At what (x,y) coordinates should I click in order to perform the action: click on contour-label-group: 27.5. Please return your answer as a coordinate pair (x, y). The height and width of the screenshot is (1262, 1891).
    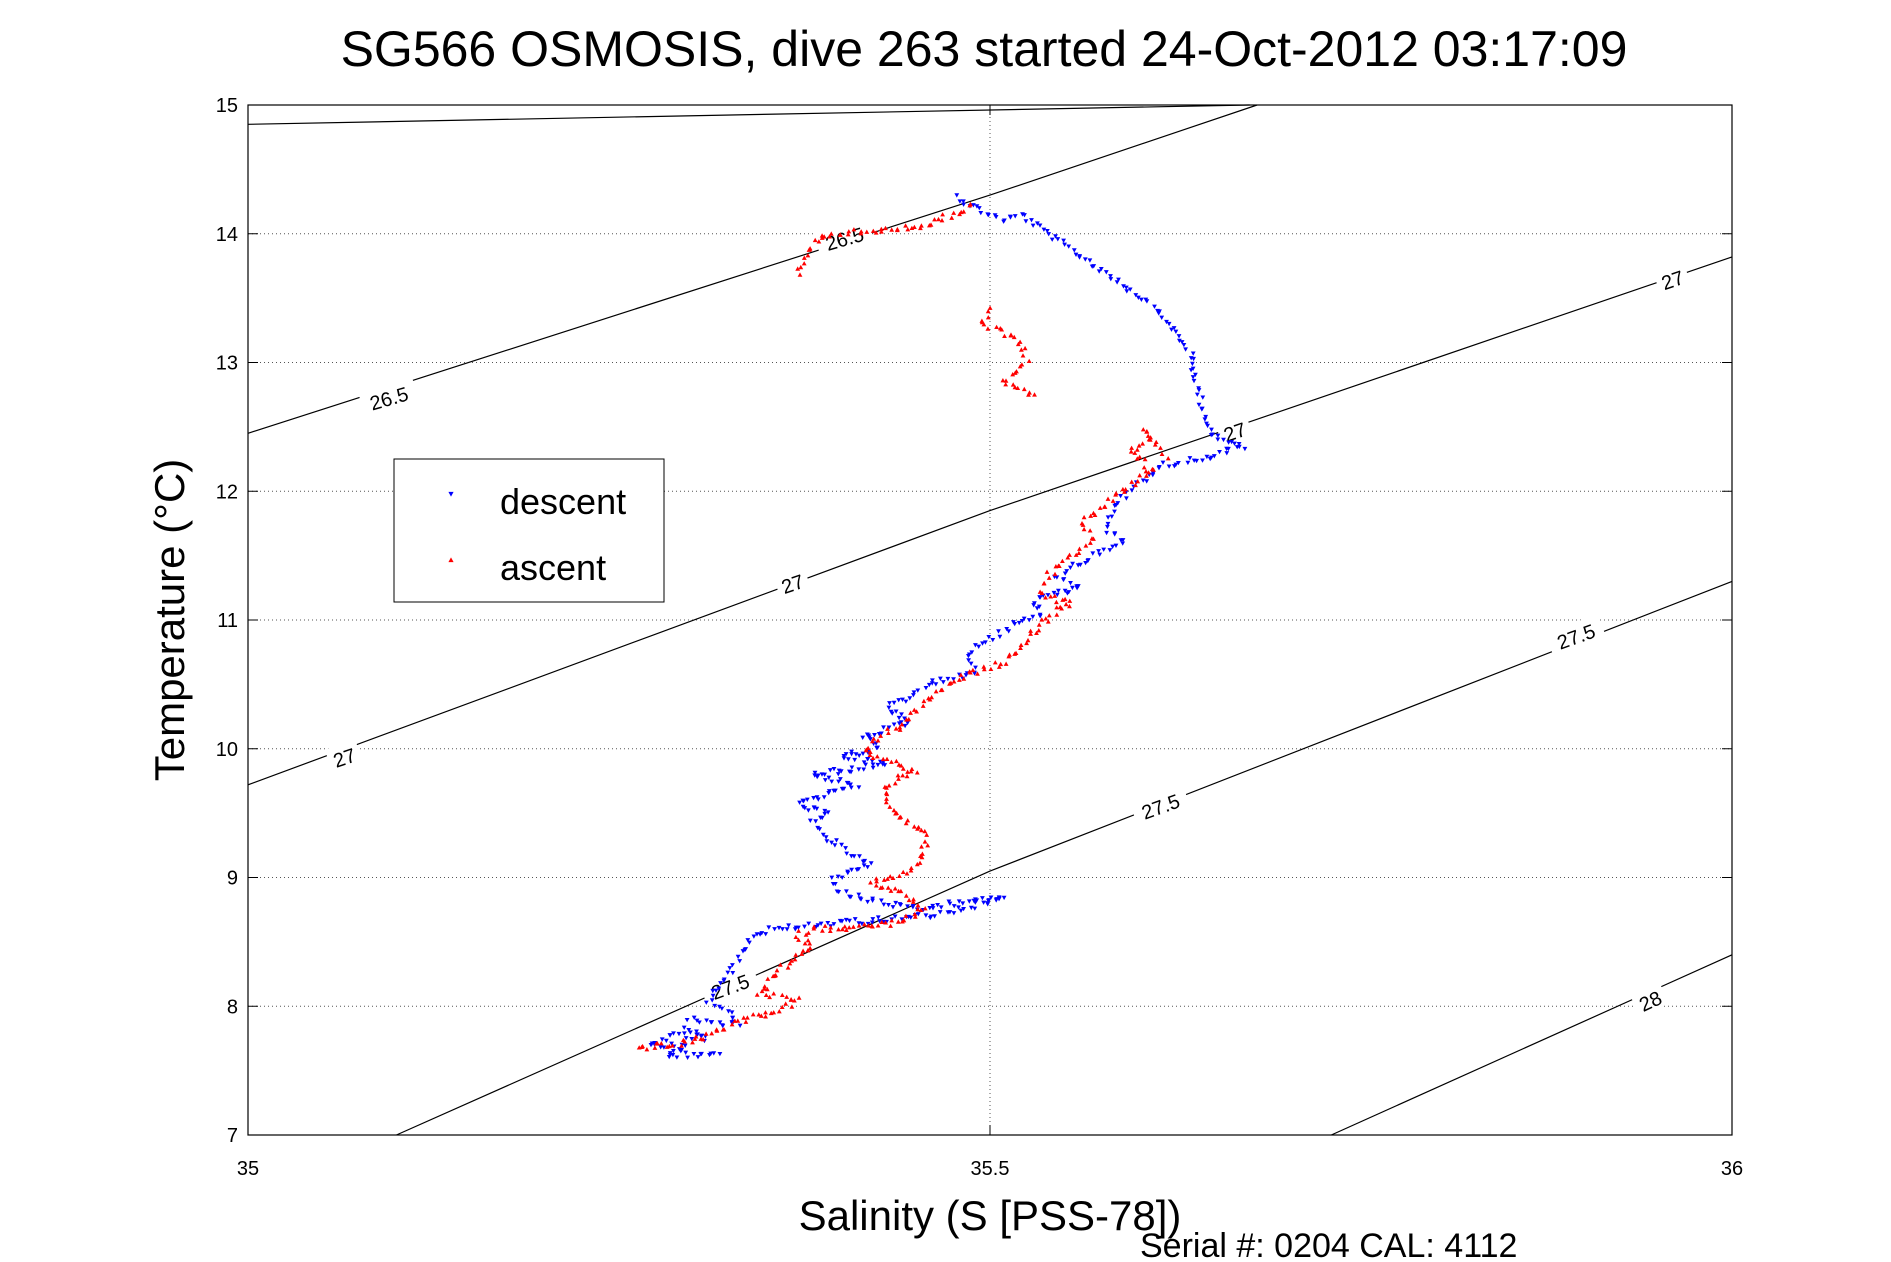
    Looking at the image, I should click on (1160, 804).